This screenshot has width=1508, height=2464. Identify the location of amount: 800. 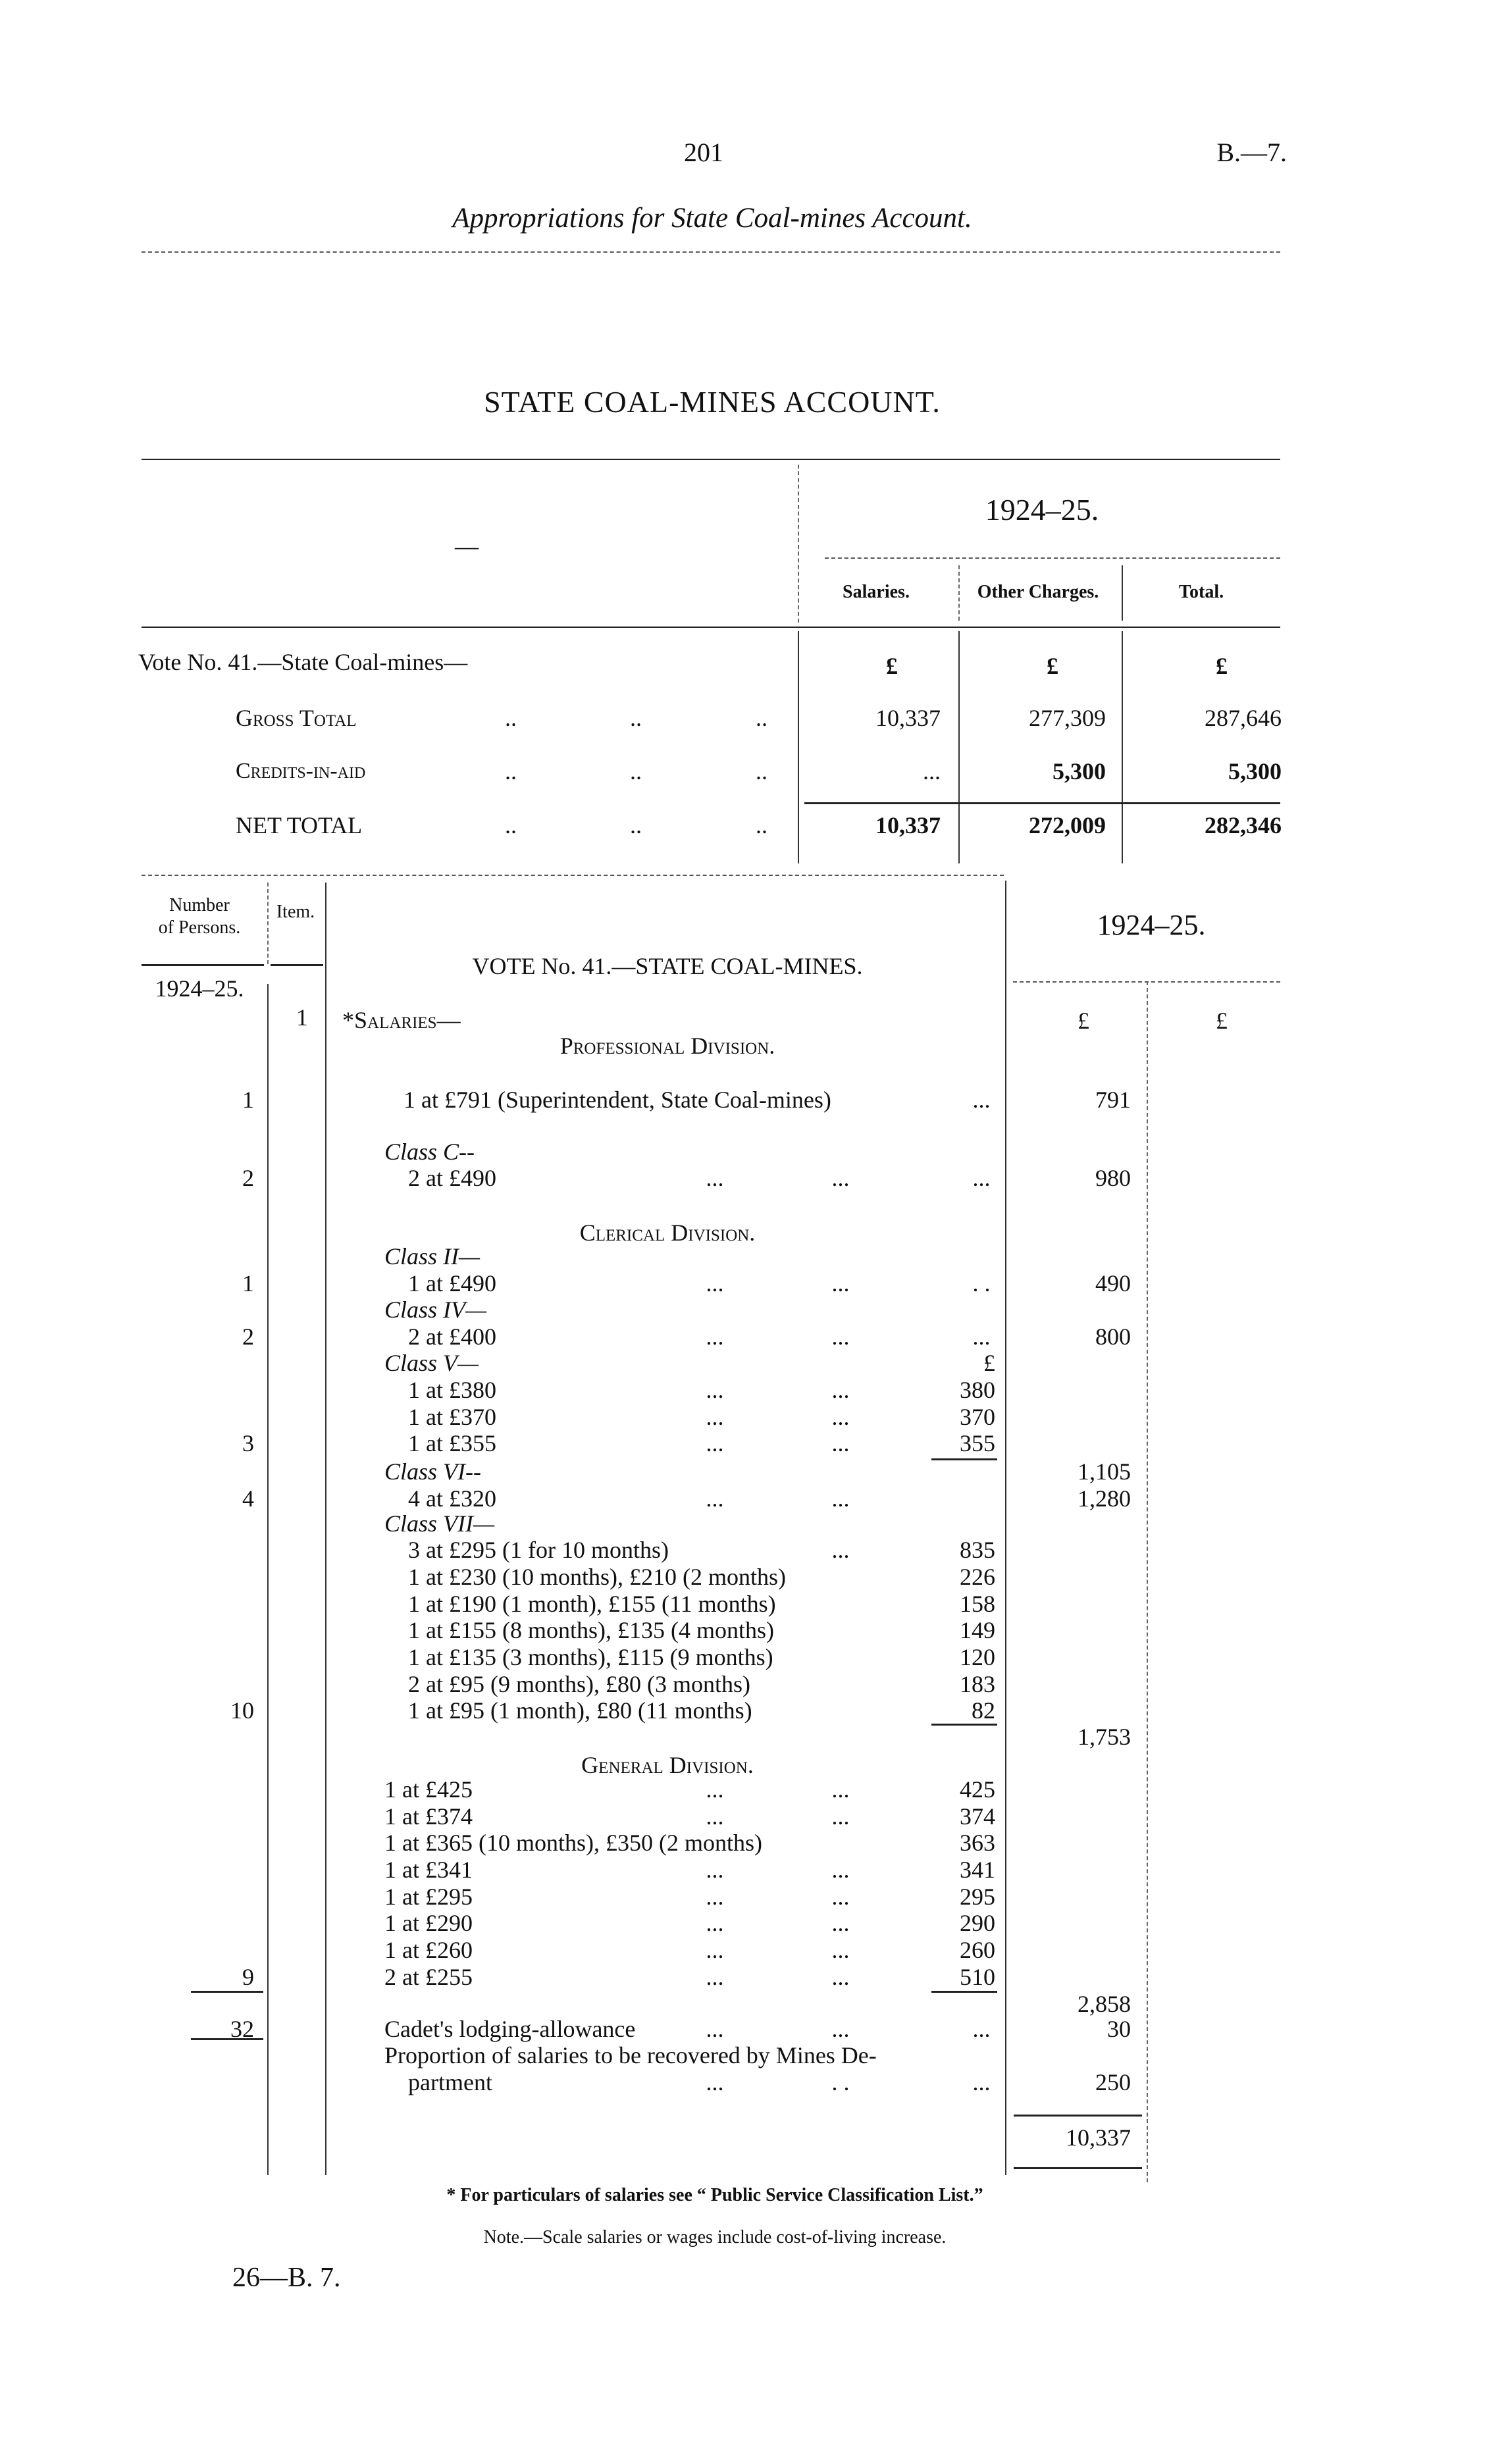
(1113, 1336).